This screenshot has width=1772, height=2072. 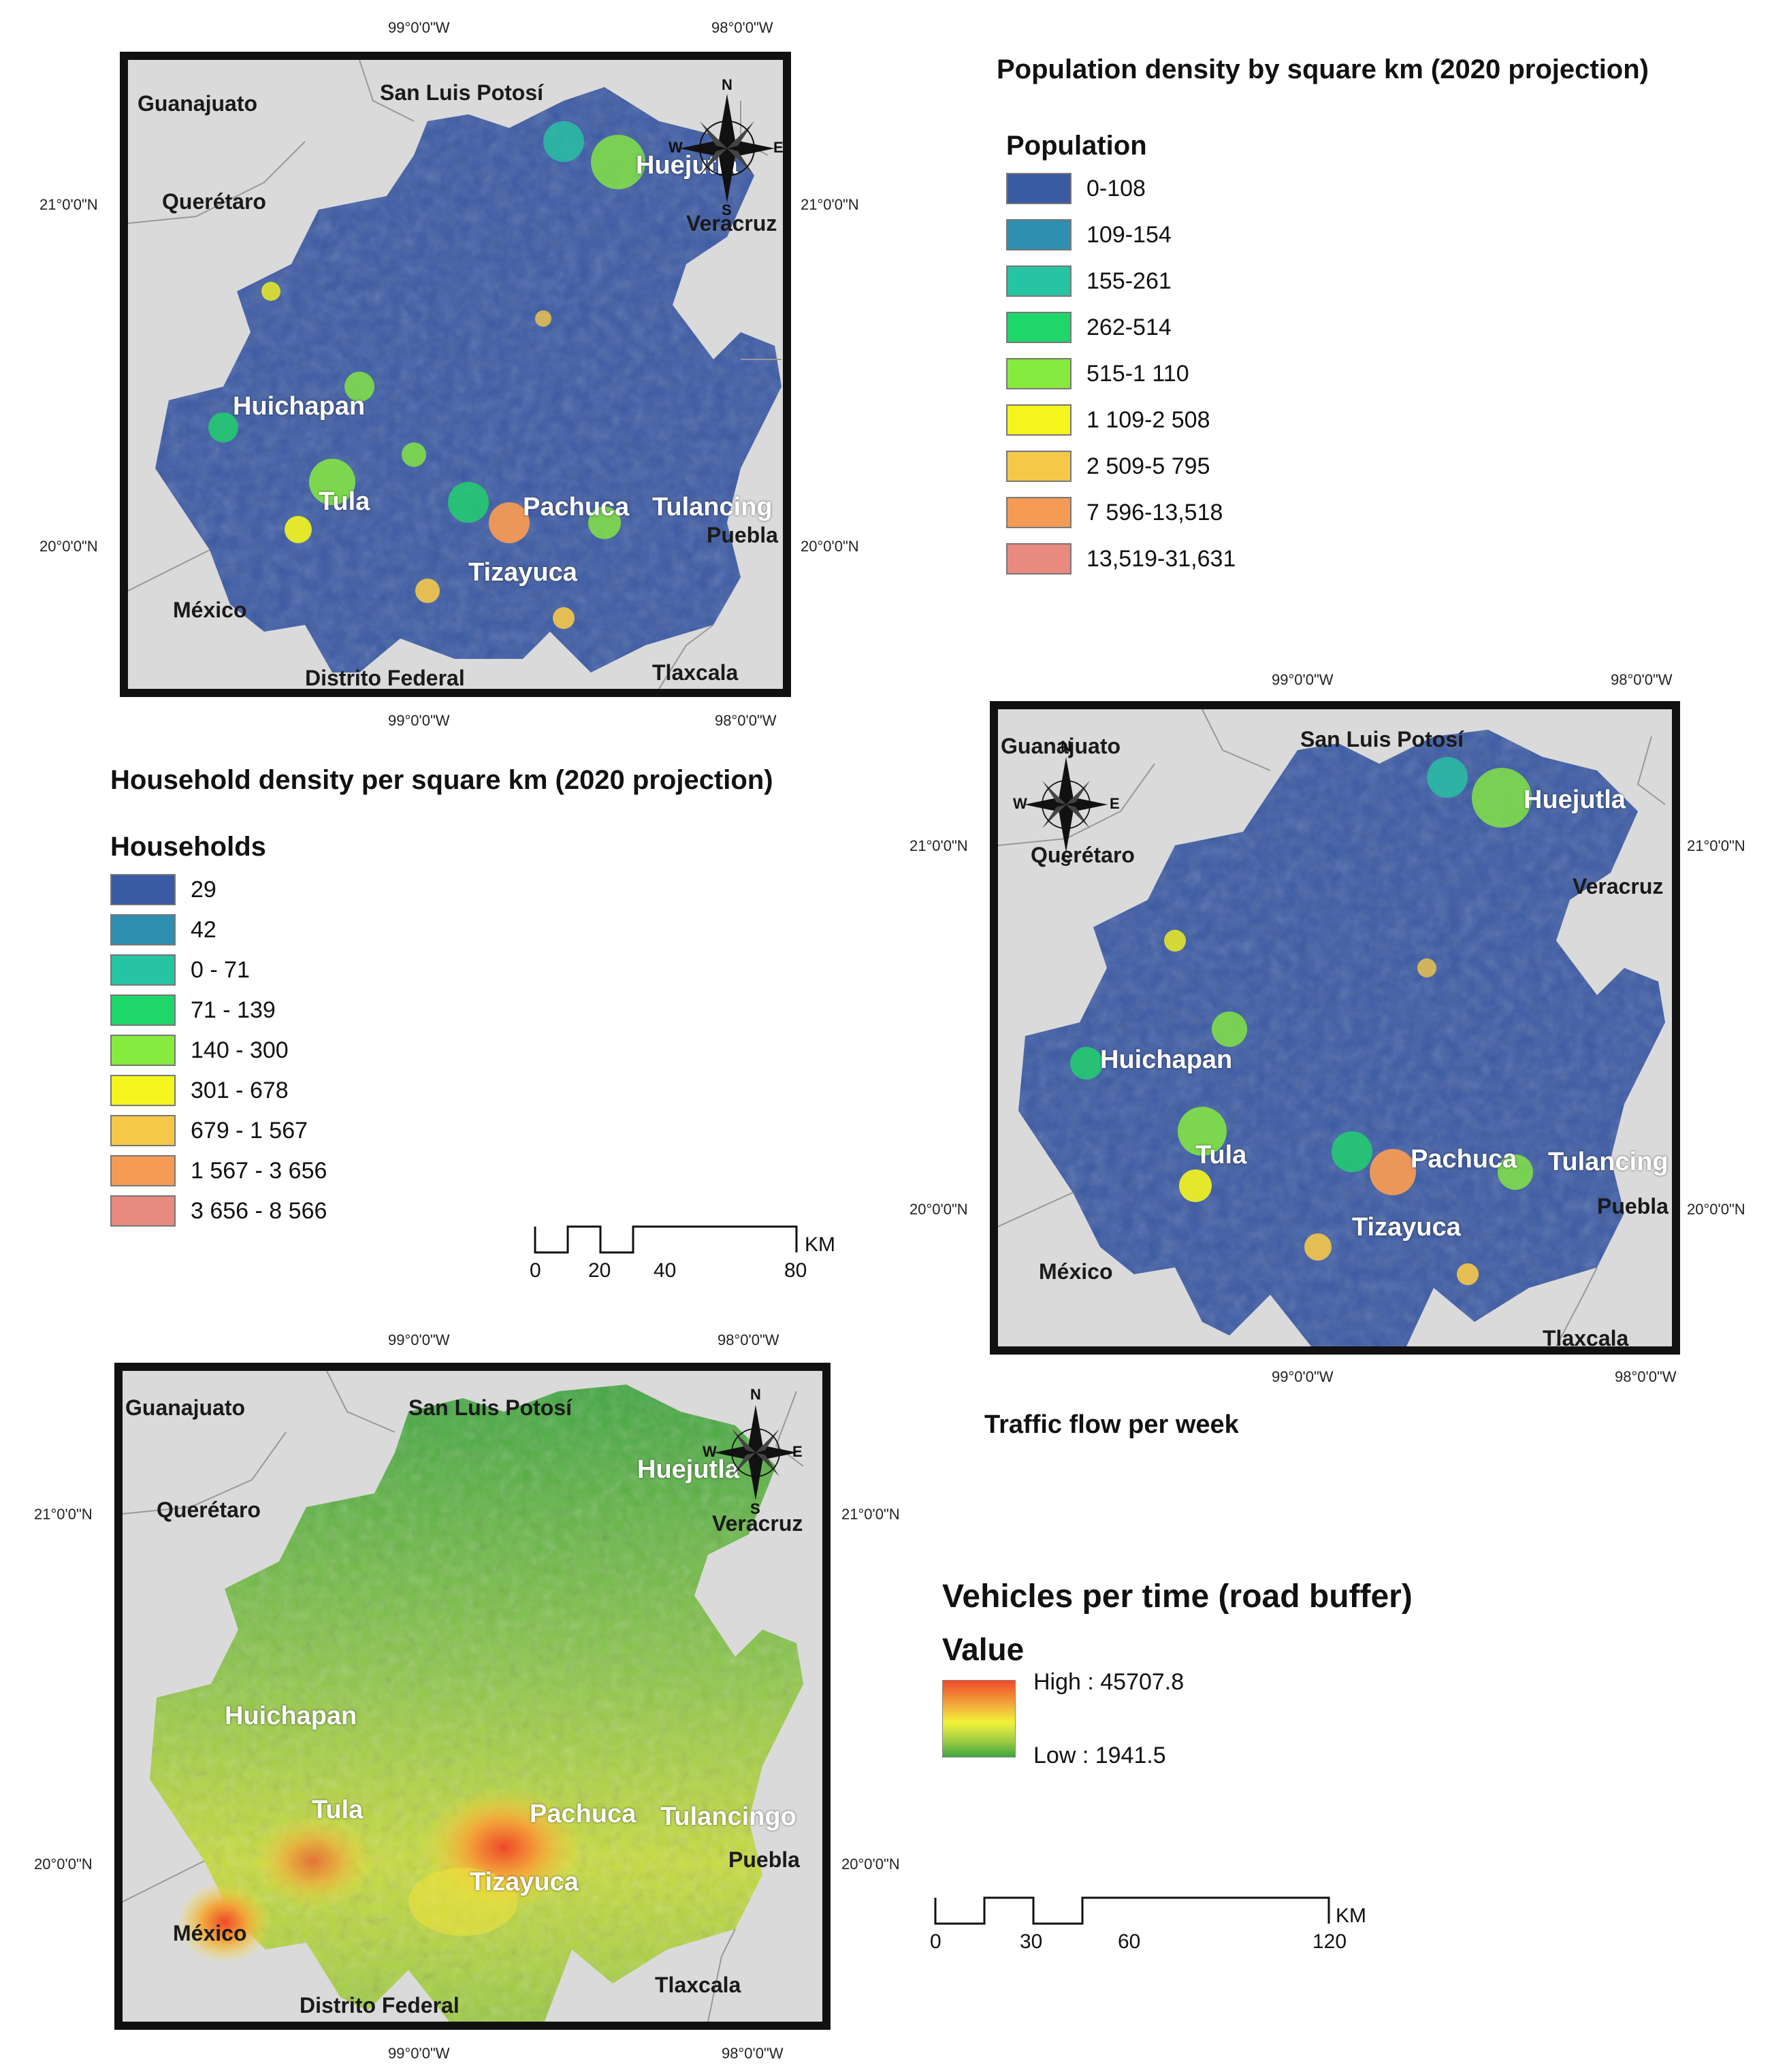 What do you see at coordinates (1642, 679) in the screenshot?
I see `hh-top-coord-2: 98°0'0"W` at bounding box center [1642, 679].